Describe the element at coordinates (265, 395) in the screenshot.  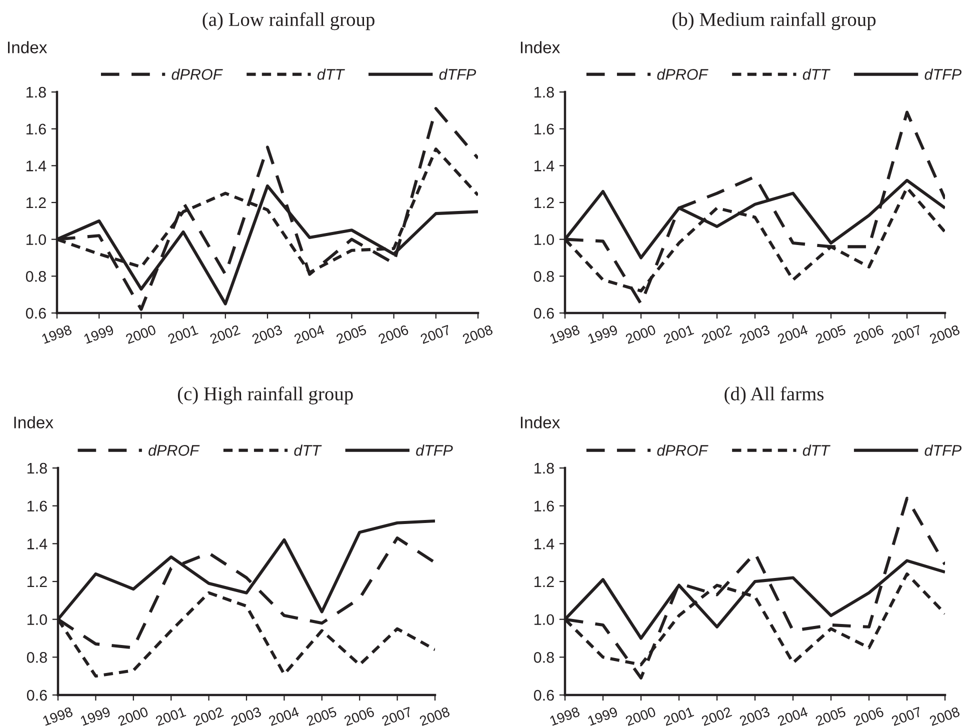
I see `chart-title: (c) High rainfall group` at that location.